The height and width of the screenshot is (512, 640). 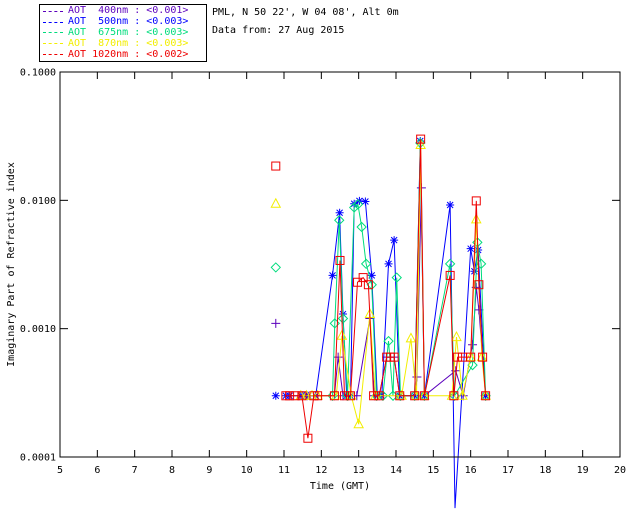 What do you see at coordinates (433, 470) in the screenshot?
I see `axis-text: 15` at bounding box center [433, 470].